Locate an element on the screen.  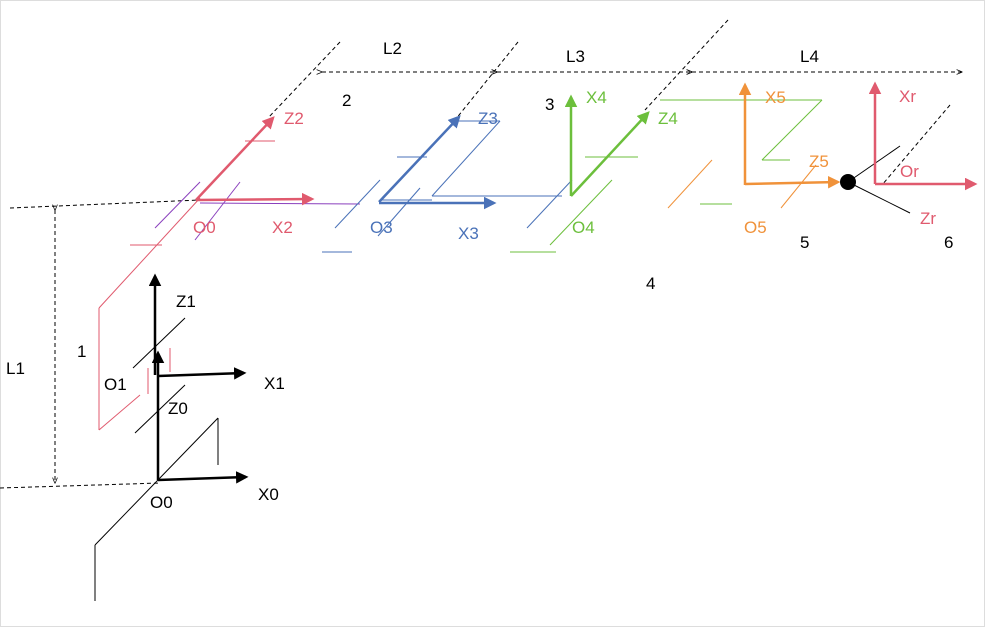
frame5-origin-label: O5 is located at coordinates (755, 227).